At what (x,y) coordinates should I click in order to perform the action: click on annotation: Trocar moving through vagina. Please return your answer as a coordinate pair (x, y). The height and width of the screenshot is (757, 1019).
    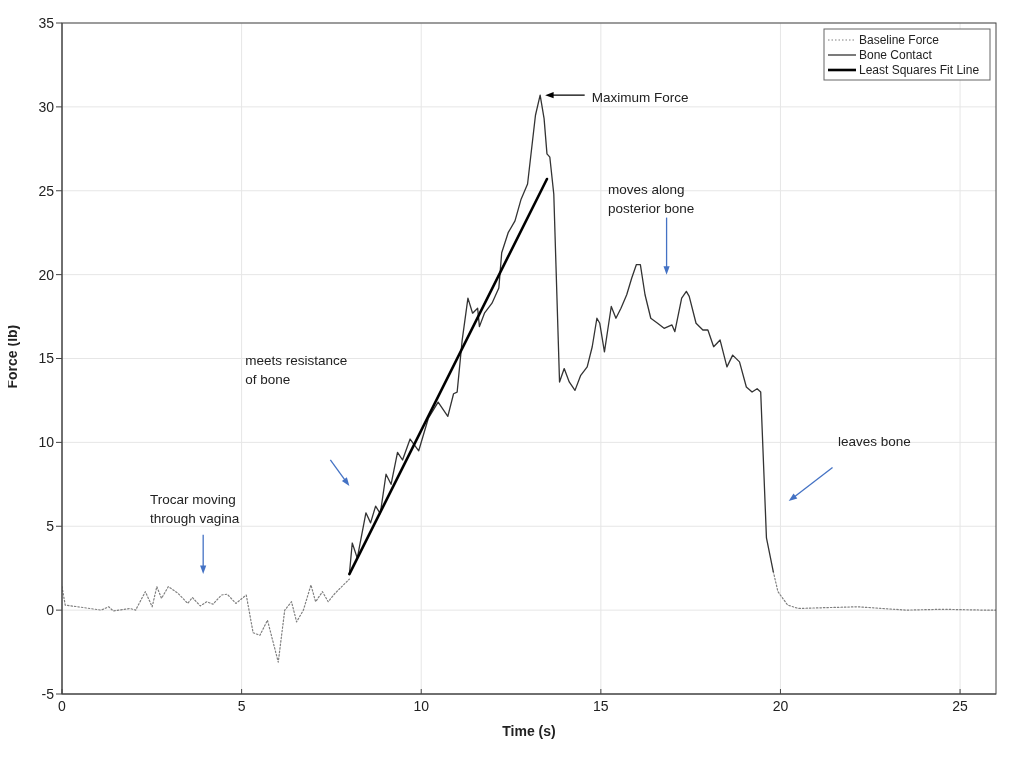
    Looking at the image, I should click on (195, 509).